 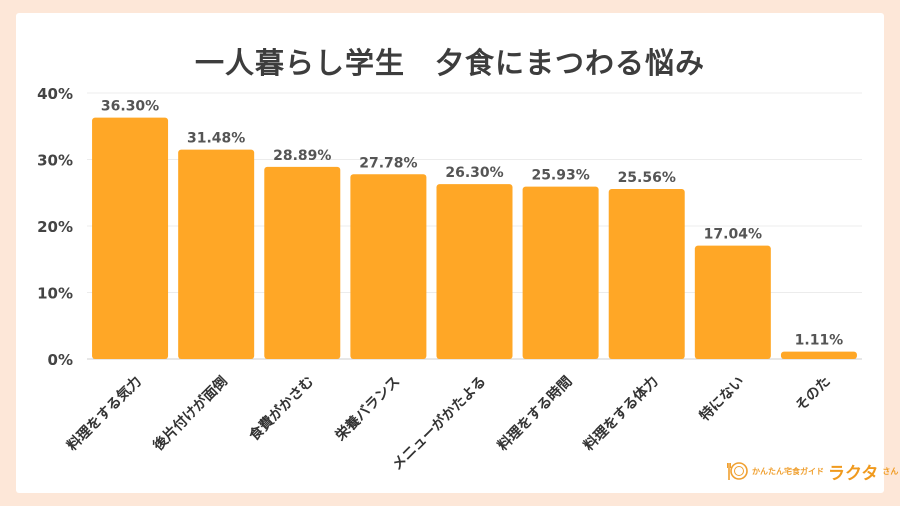 I want to click on bar-value-label: 17.04%, so click(x=733, y=235).